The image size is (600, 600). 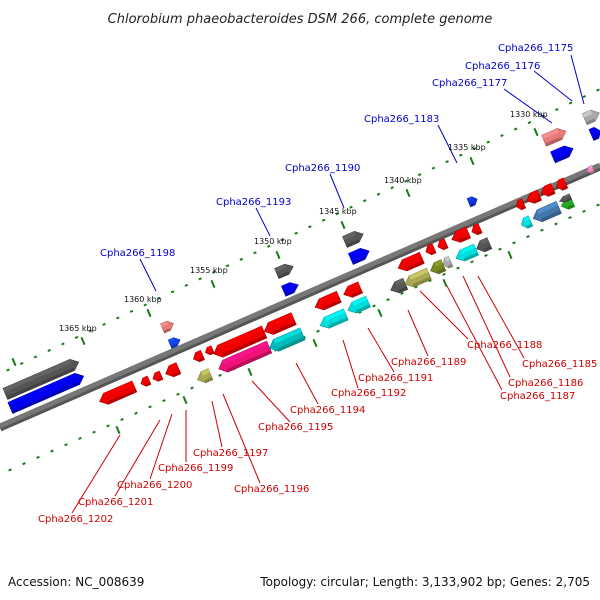 I want to click on gene-label-cpha266-1176: Cpha266_1176, so click(x=502, y=66).